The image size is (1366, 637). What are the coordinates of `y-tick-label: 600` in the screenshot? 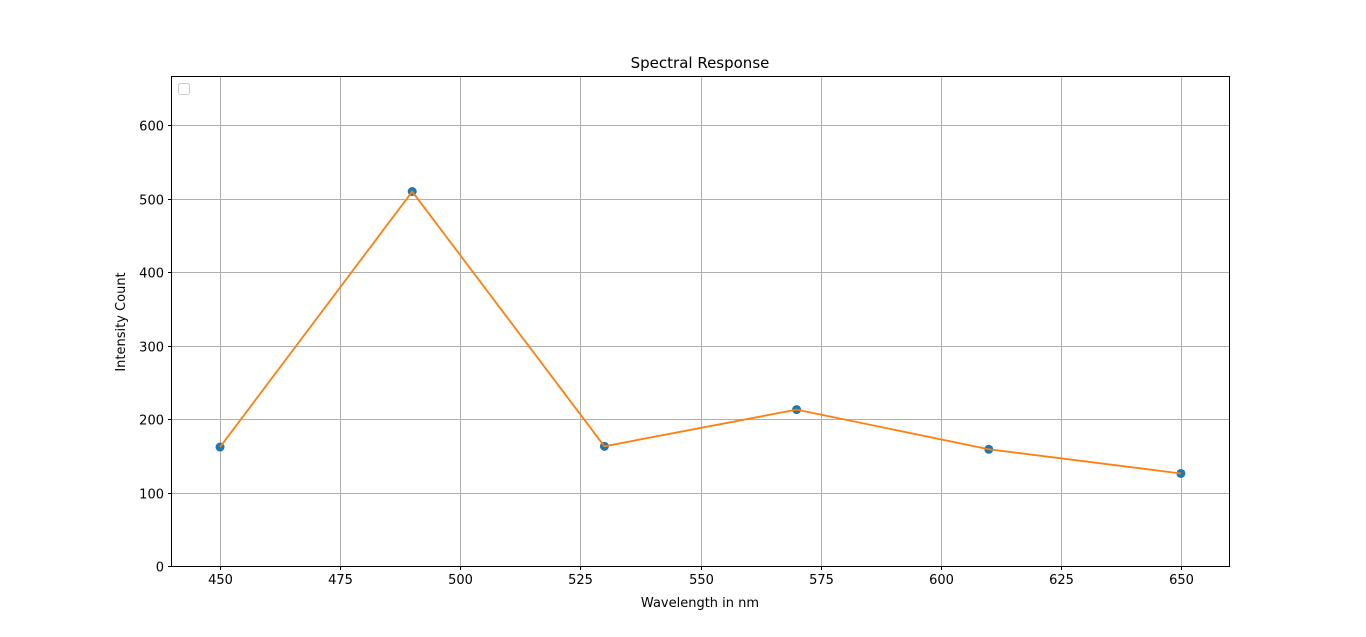 It's located at (151, 127).